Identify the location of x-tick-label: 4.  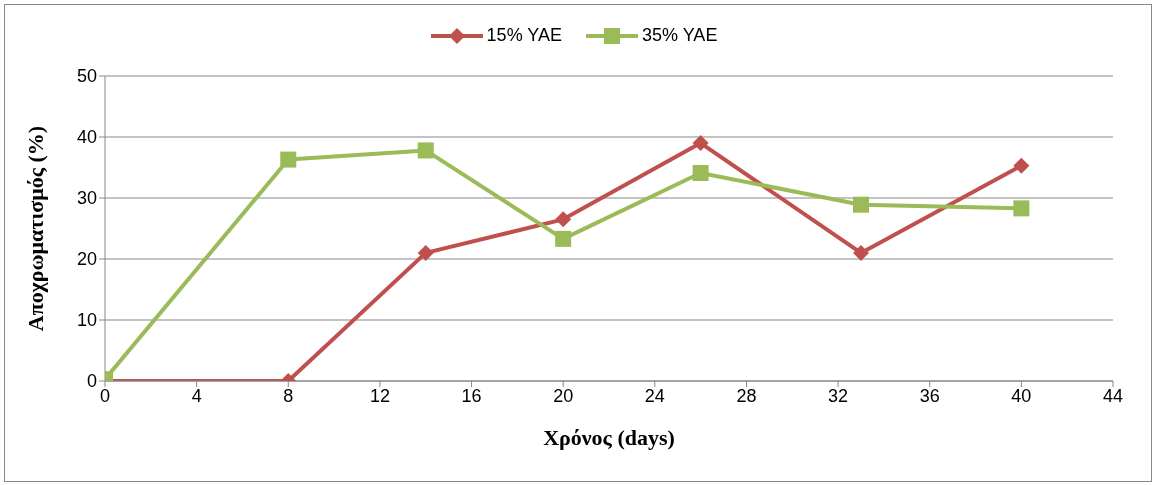
(196, 395).